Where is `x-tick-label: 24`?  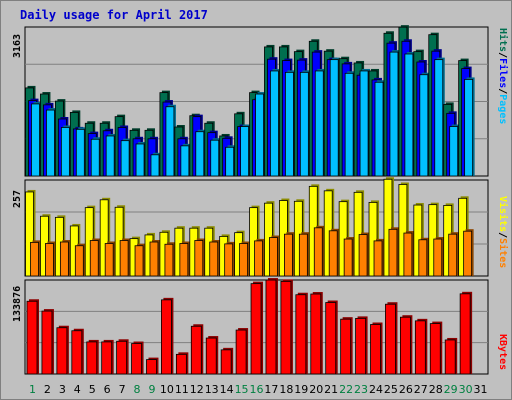 x-tick-label: 24 is located at coordinates (376, 389).